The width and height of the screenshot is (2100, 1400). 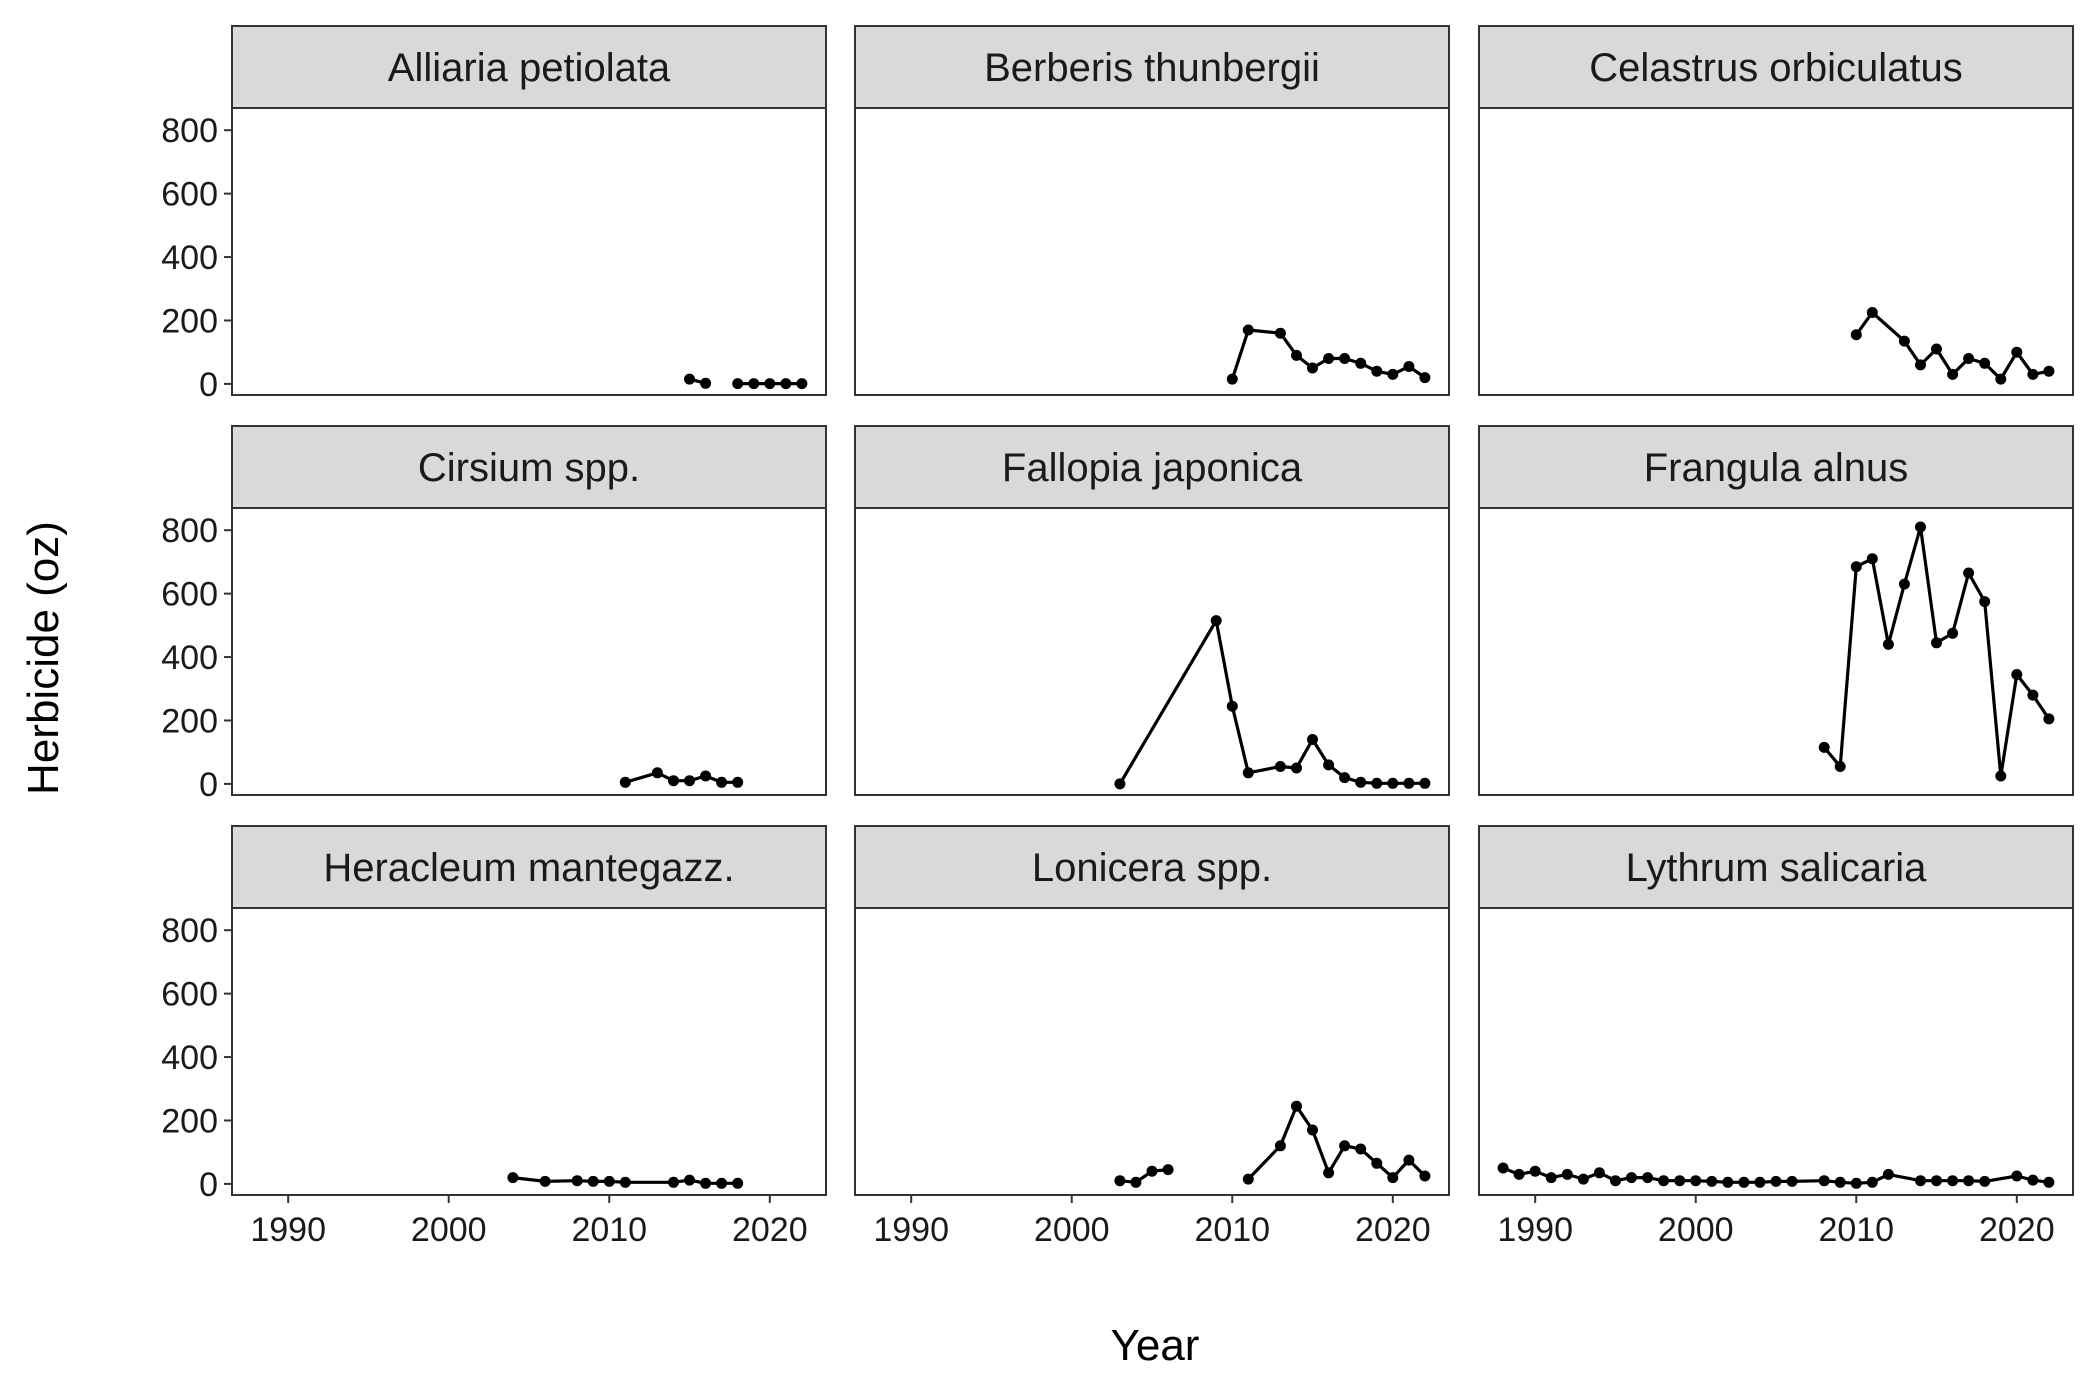 I want to click on panel-alliaria-petiolata: Alliaria petiolata 0 200 400 600 800, so click(x=494, y=214).